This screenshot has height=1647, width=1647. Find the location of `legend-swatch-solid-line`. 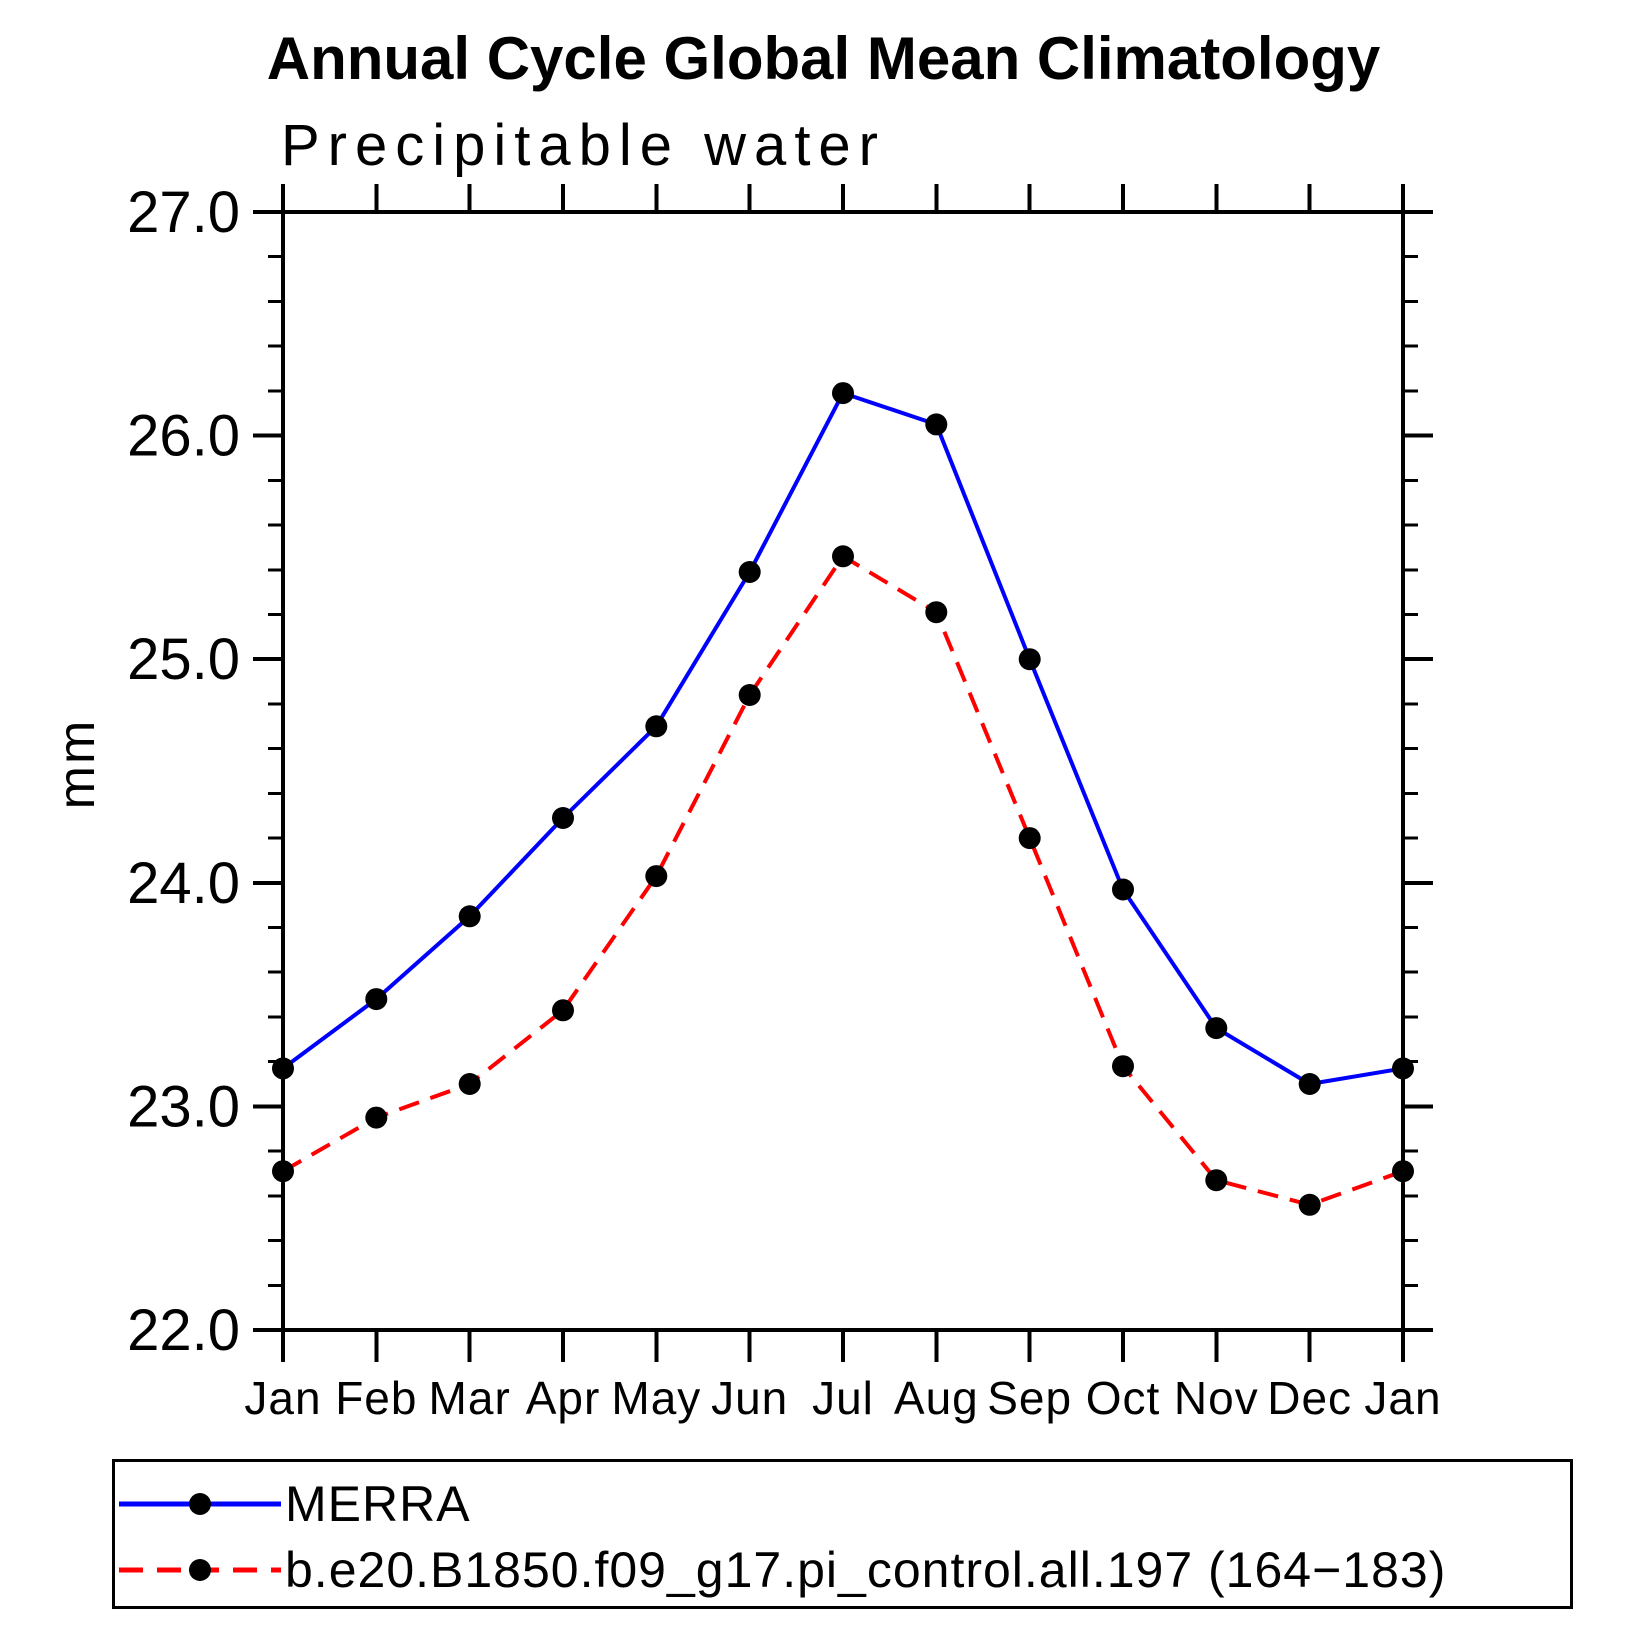

legend-swatch-solid-line is located at coordinates (200, 1504).